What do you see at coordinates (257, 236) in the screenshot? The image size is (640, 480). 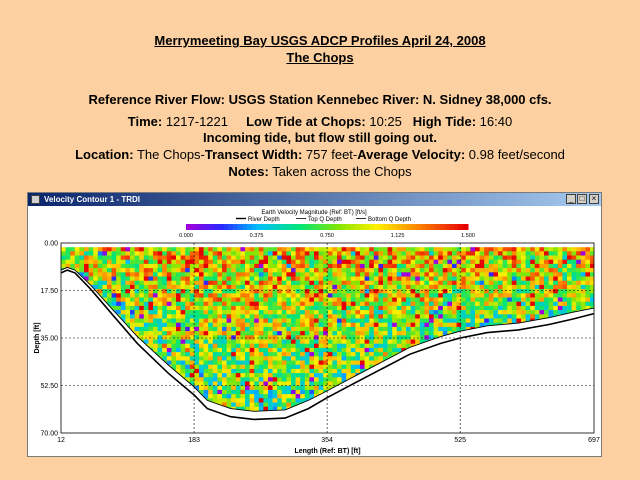 I see `colorbar-tick-label: 0.375` at bounding box center [257, 236].